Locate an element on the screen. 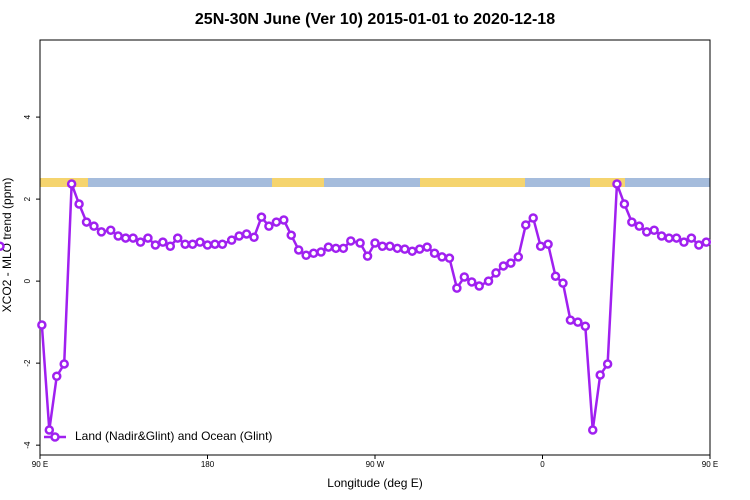 Image resolution: width=750 pixels, height=500 pixels. y-tick-label: -2 is located at coordinates (27, 363).